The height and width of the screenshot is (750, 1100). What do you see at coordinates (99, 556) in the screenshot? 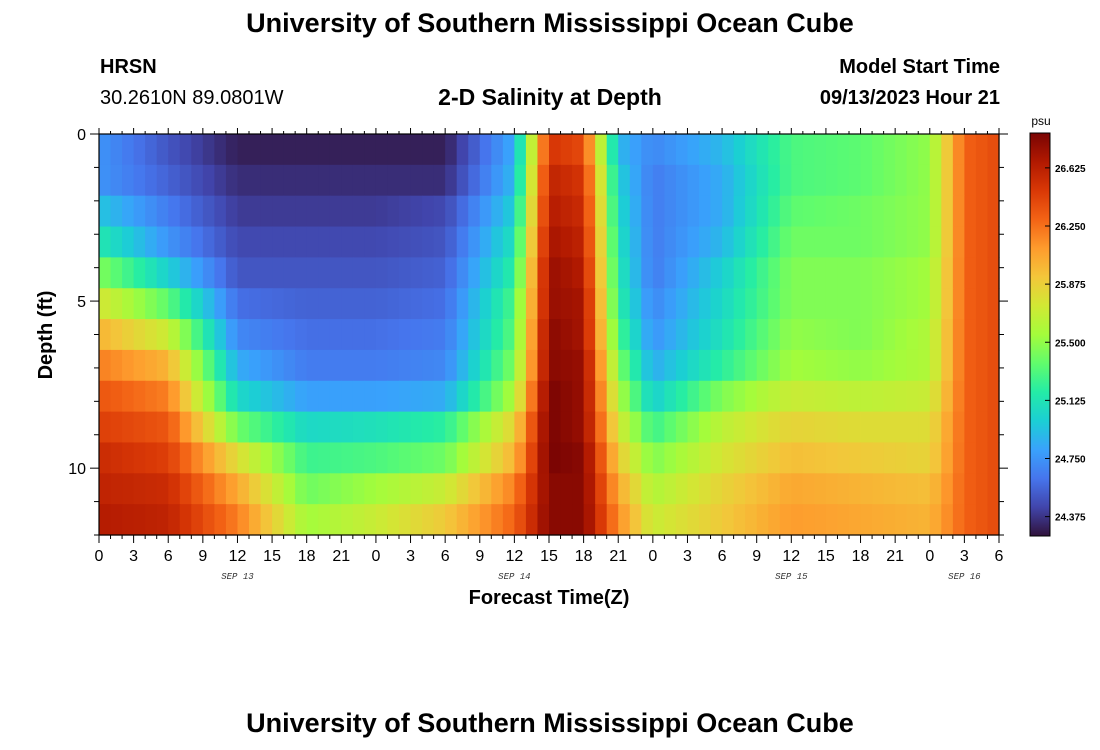
I see `x-tick-label: 0` at bounding box center [99, 556].